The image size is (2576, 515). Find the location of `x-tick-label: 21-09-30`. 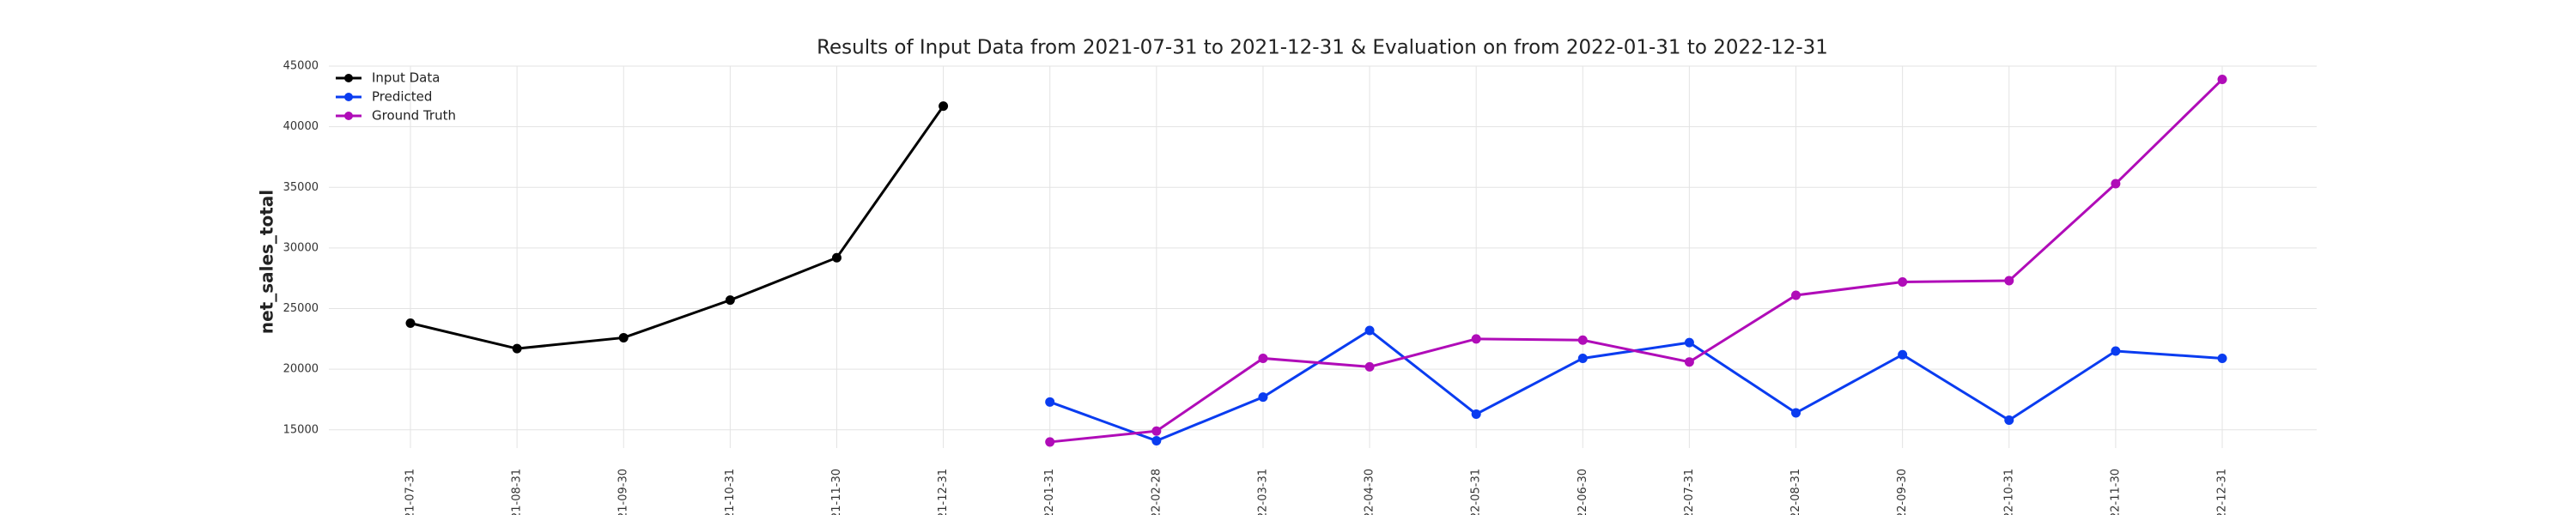

x-tick-label: 21-09-30 is located at coordinates (623, 492).